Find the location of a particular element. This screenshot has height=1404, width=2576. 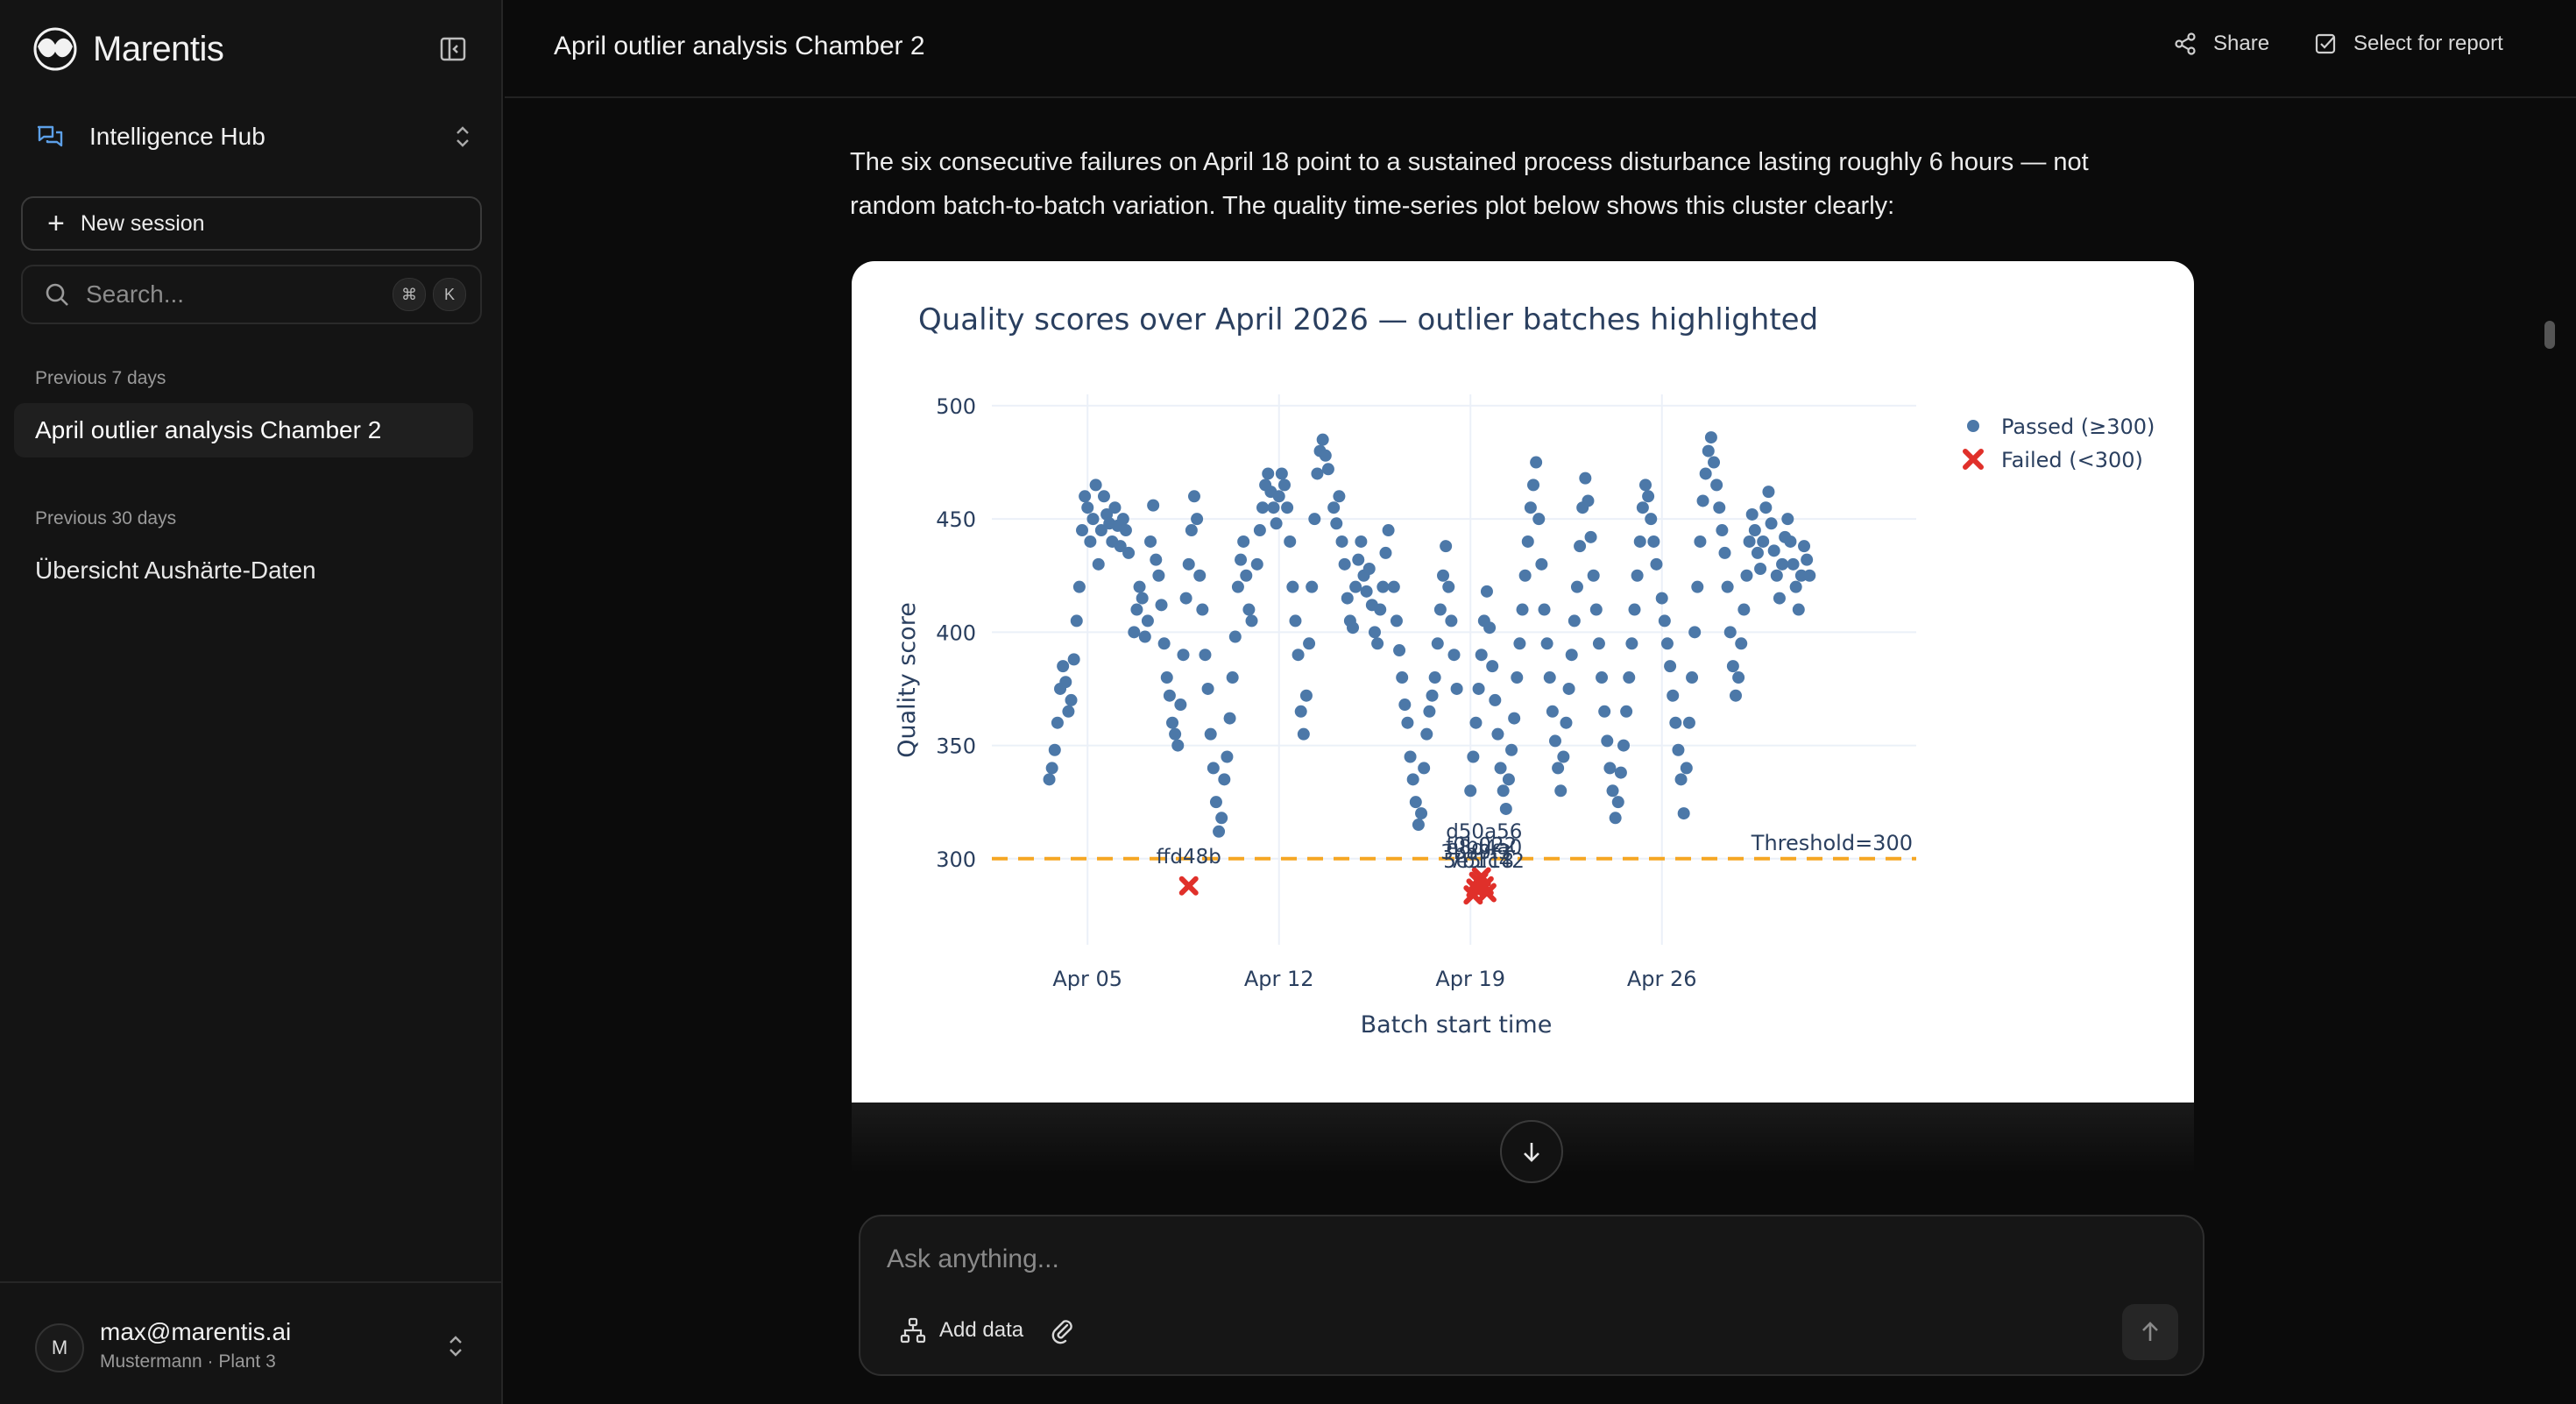

user-email: max@marentis.ai is located at coordinates (196, 1331).